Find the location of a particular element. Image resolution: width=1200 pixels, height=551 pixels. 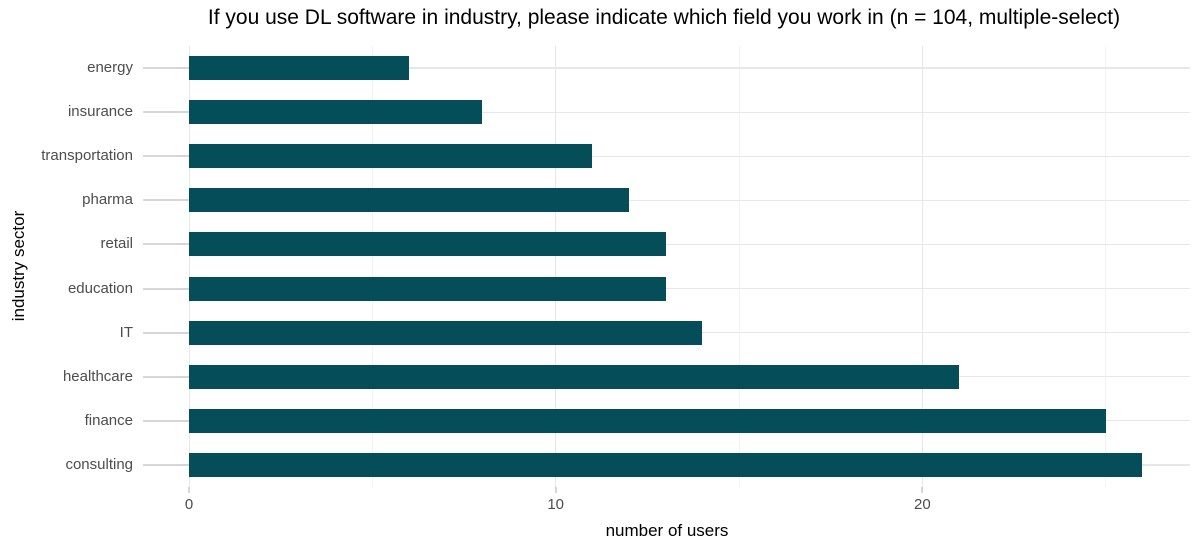

y-tick-label-finance: finance is located at coordinates (108, 420).